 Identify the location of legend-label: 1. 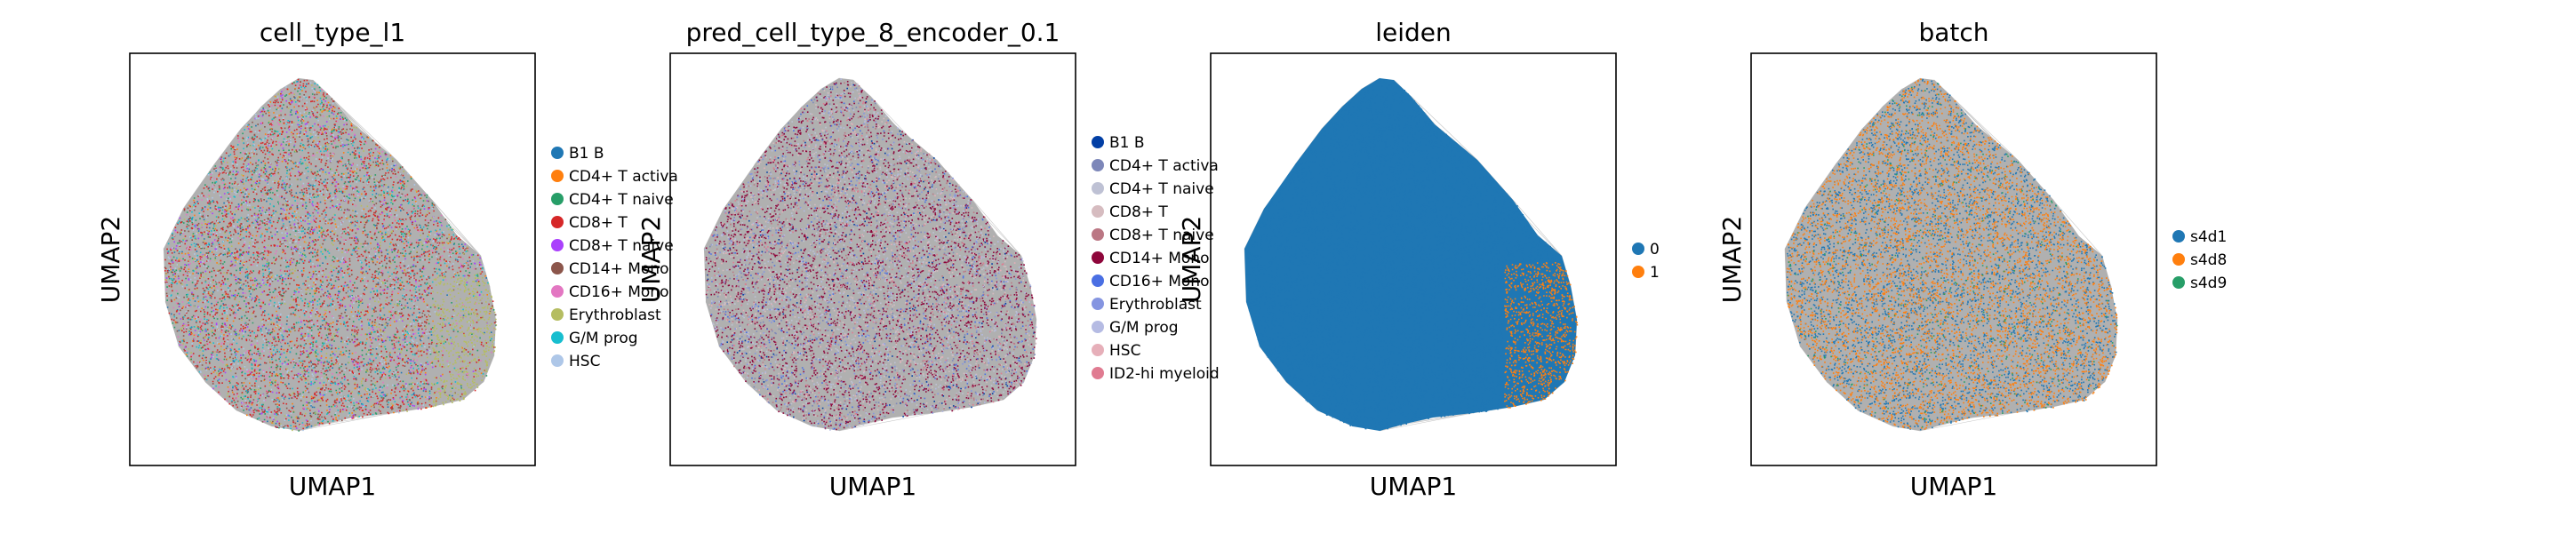
(1655, 273).